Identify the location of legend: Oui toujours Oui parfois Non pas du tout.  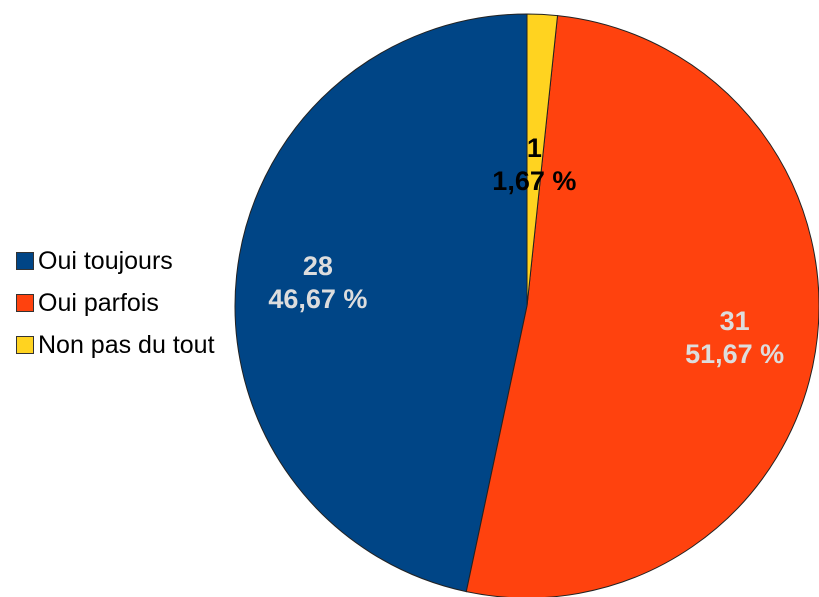
(121, 309).